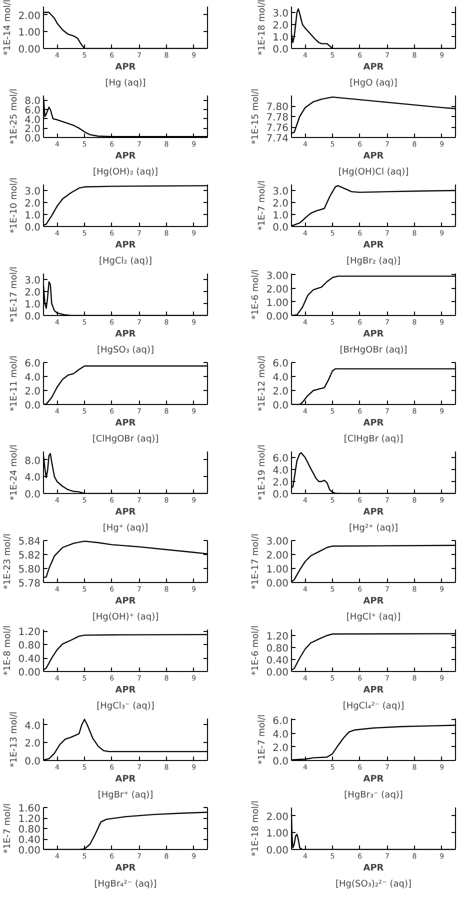 The width and height of the screenshot is (469, 899). Describe the element at coordinates (256, 828) in the screenshot. I see `y-axis-title: *1E-18 mol/l` at that location.